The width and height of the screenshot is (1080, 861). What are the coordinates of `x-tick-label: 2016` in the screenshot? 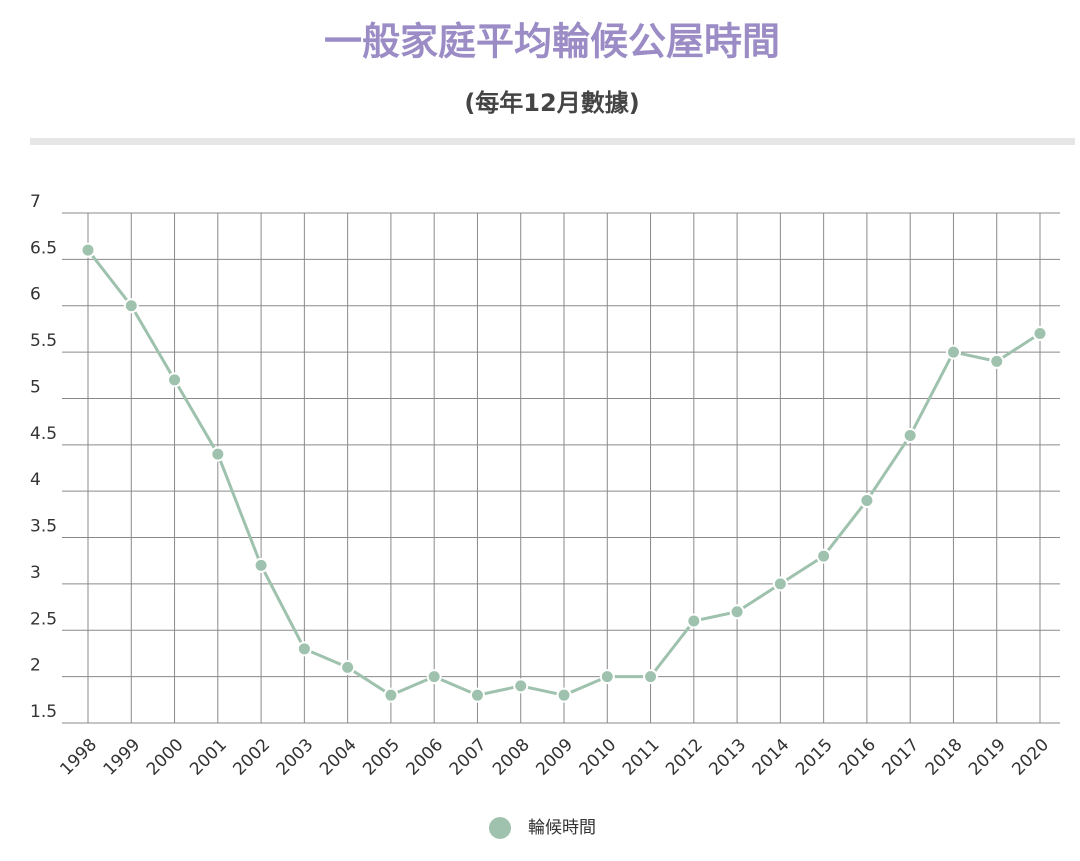 It's located at (857, 757).